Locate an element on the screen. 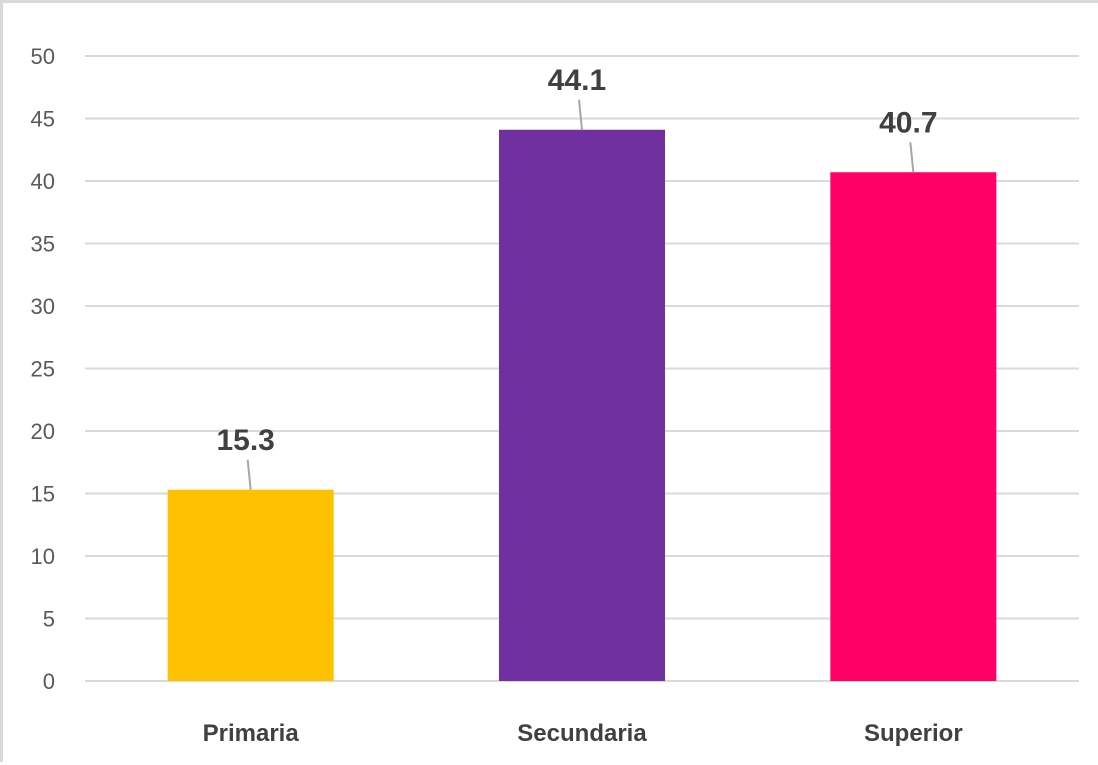 The height and width of the screenshot is (765, 1098). y-tick-label: 10 is located at coordinates (43, 556).